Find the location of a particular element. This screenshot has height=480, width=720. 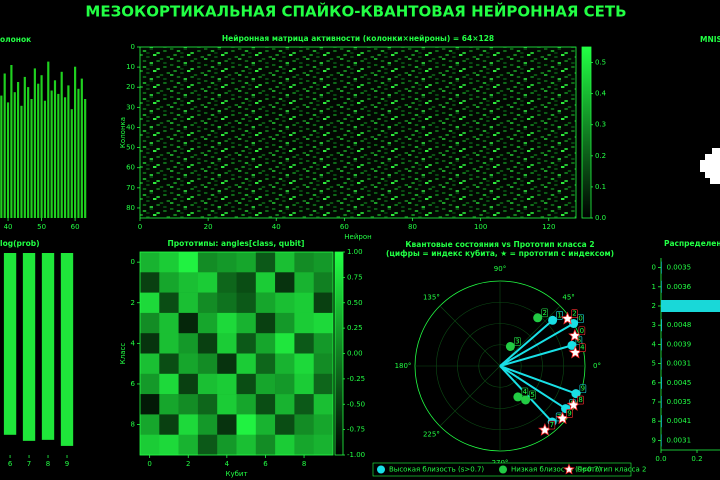

theta-tick-label: 90° is located at coordinates (500, 269).